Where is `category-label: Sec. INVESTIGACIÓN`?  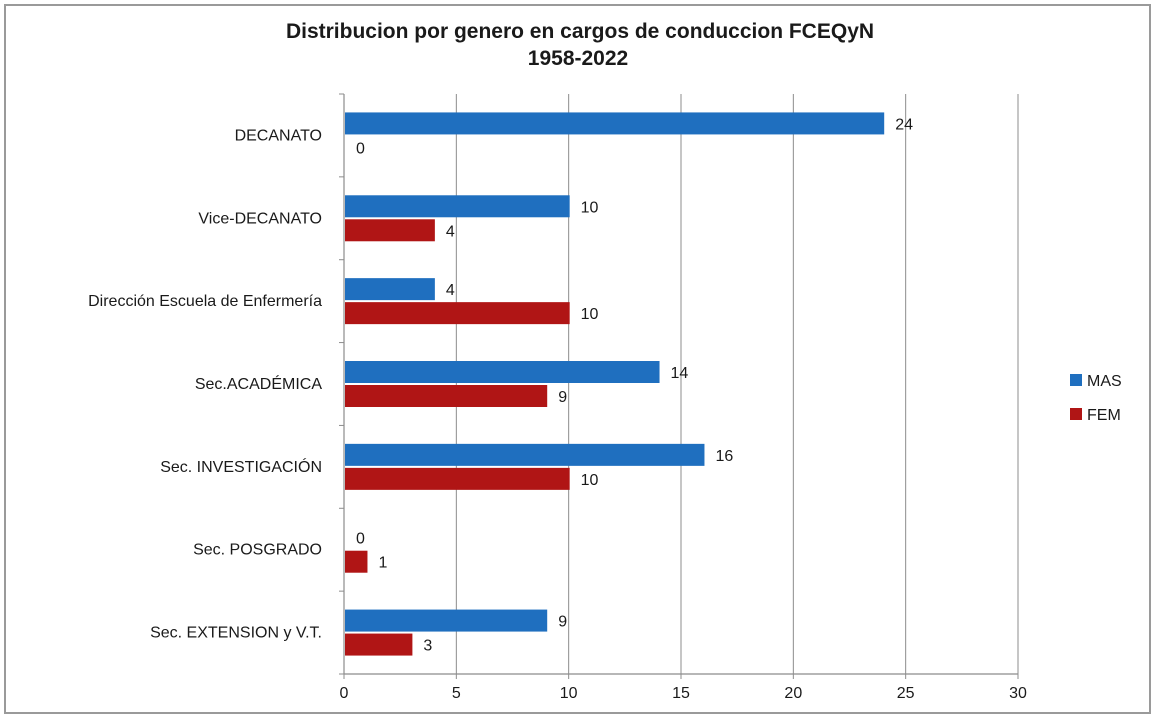
category-label: Sec. INVESTIGACIÓN is located at coordinates (241, 466).